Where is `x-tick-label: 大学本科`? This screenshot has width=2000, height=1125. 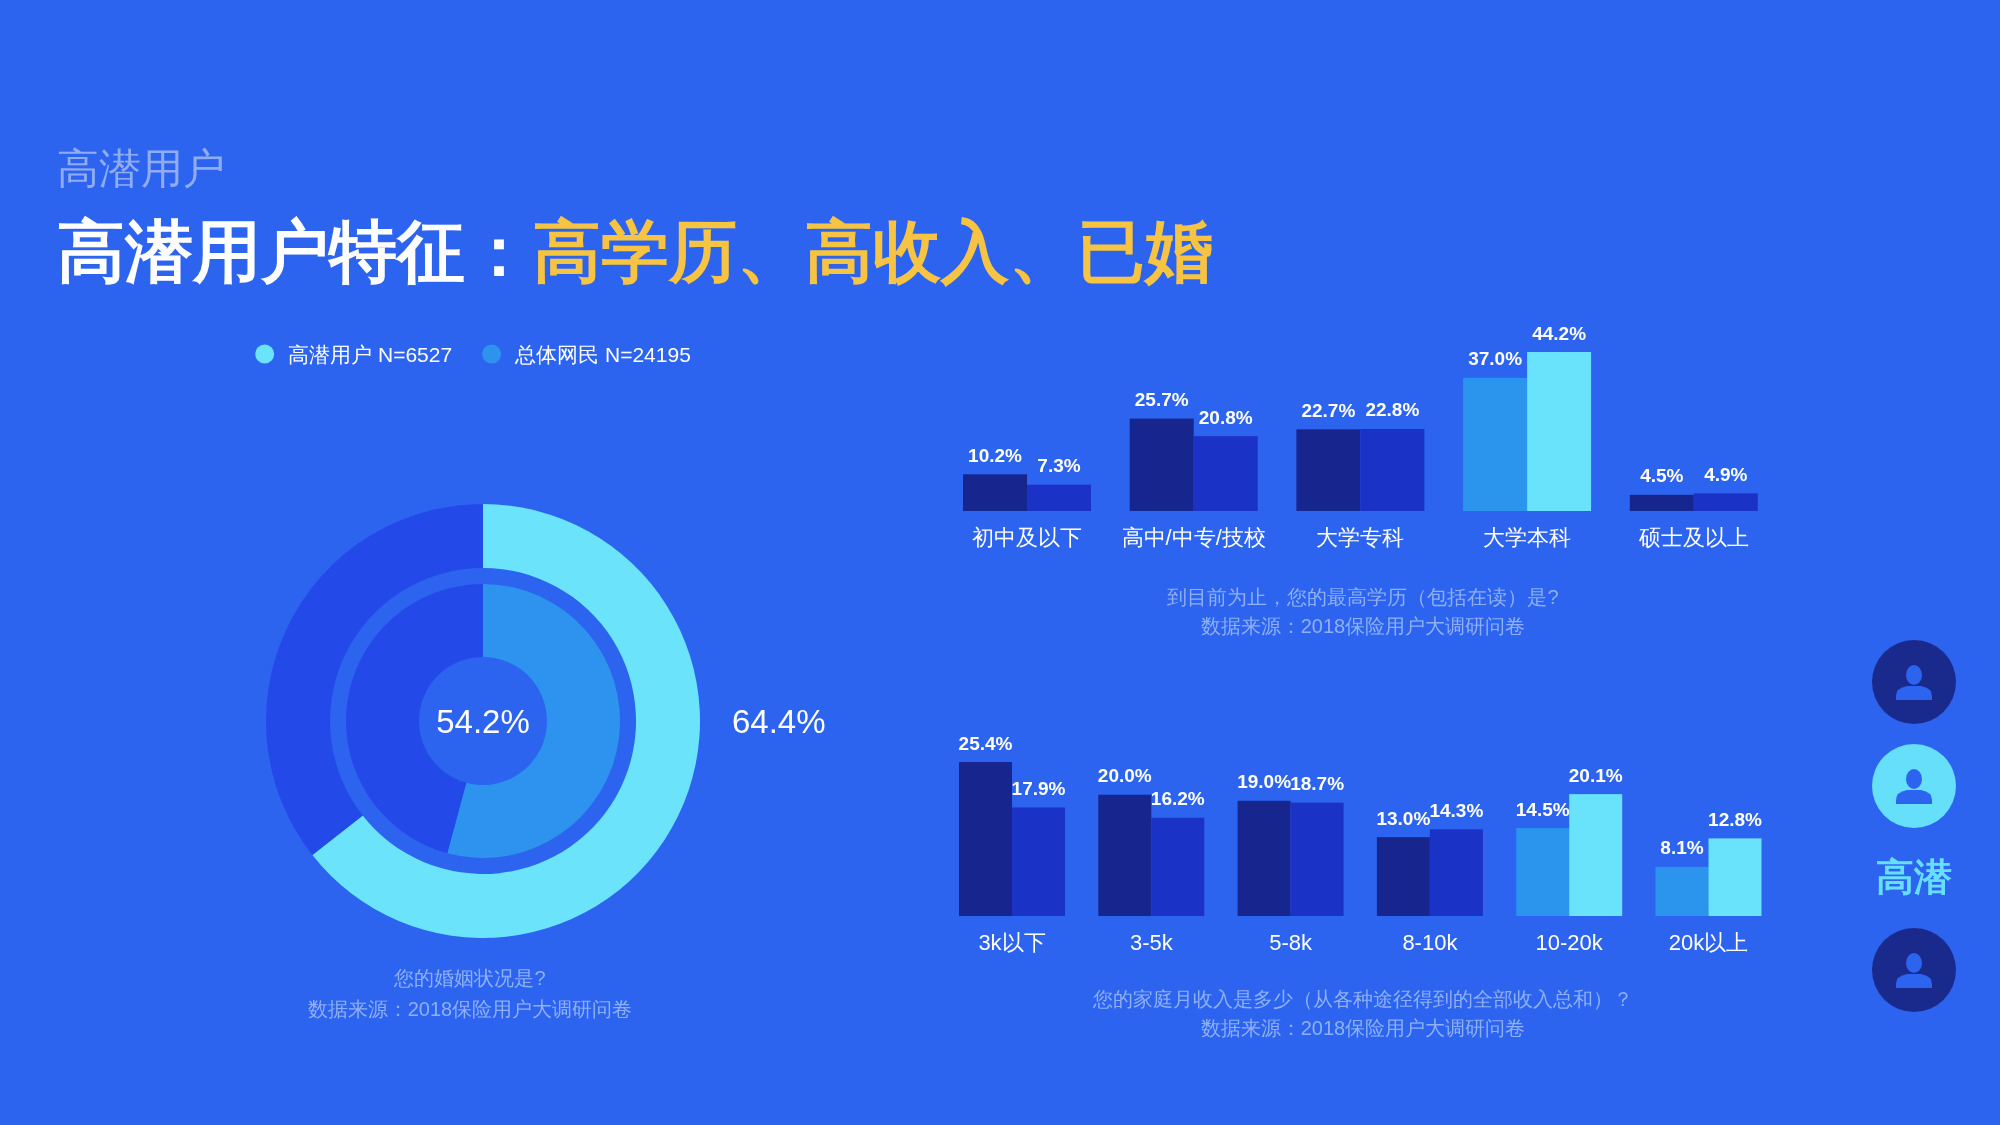 x-tick-label: 大学本科 is located at coordinates (1527, 537).